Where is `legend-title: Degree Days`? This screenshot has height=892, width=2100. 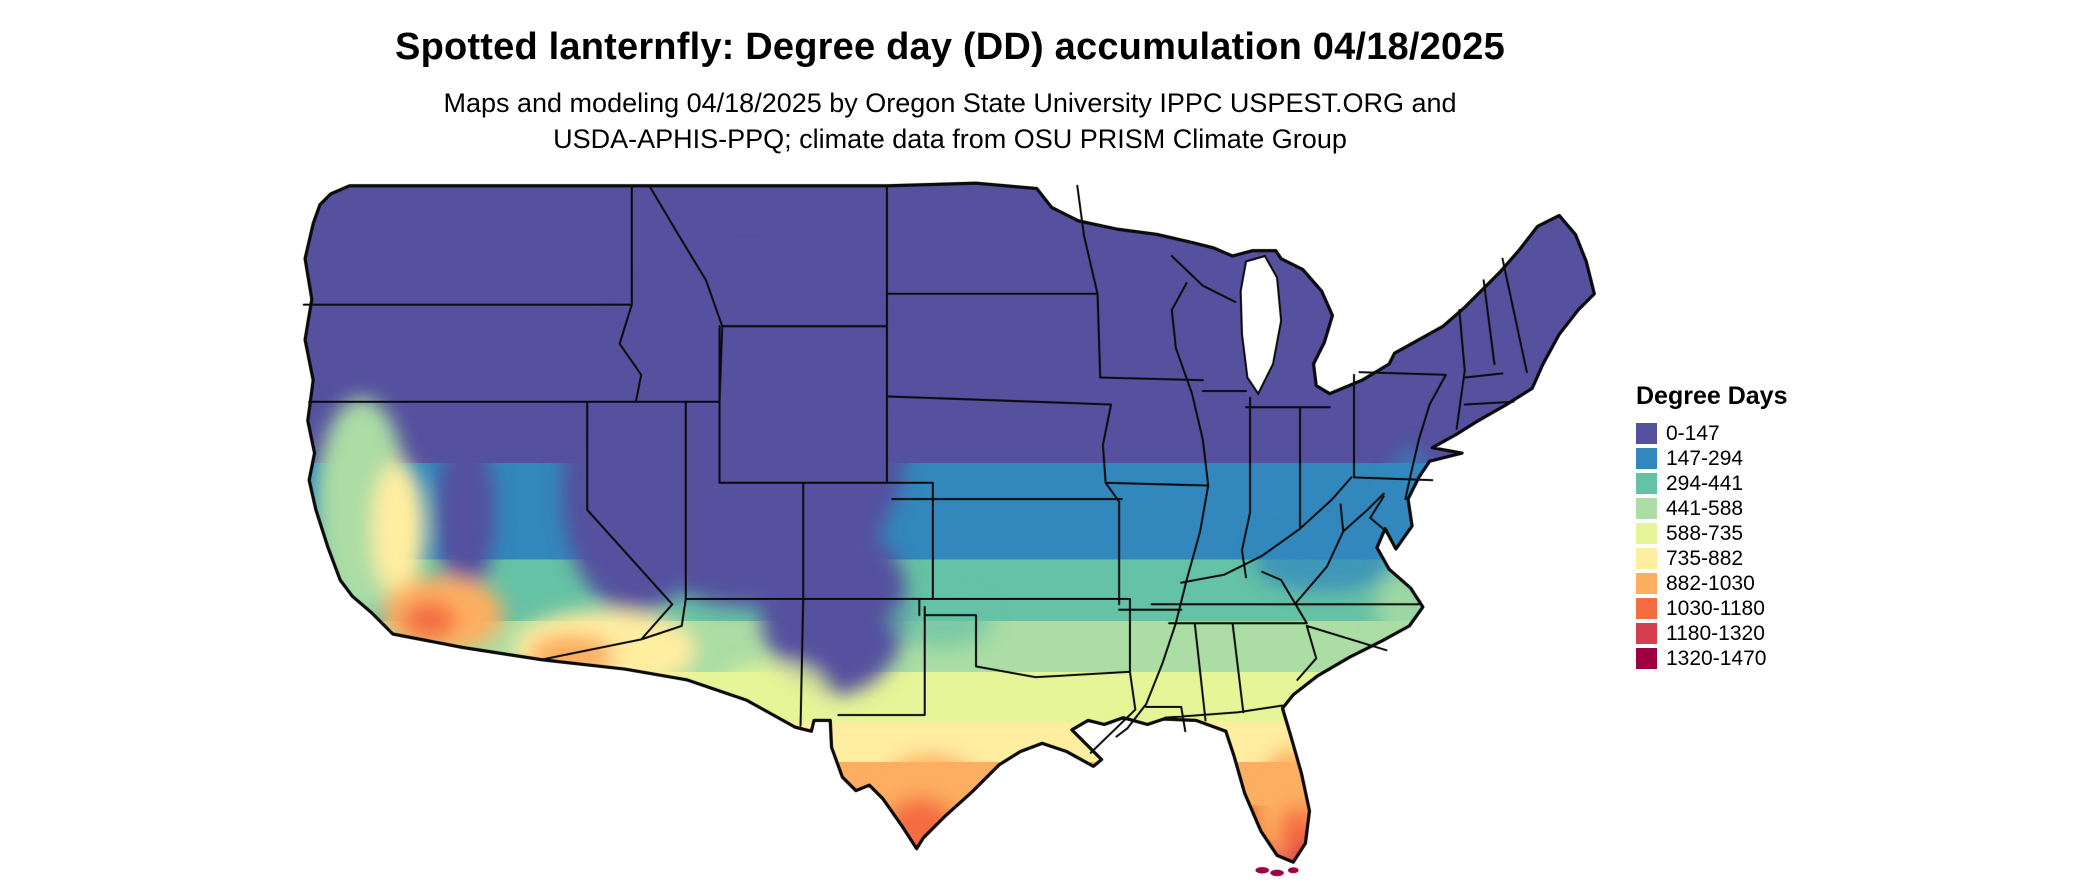 legend-title: Degree Days is located at coordinates (1712, 396).